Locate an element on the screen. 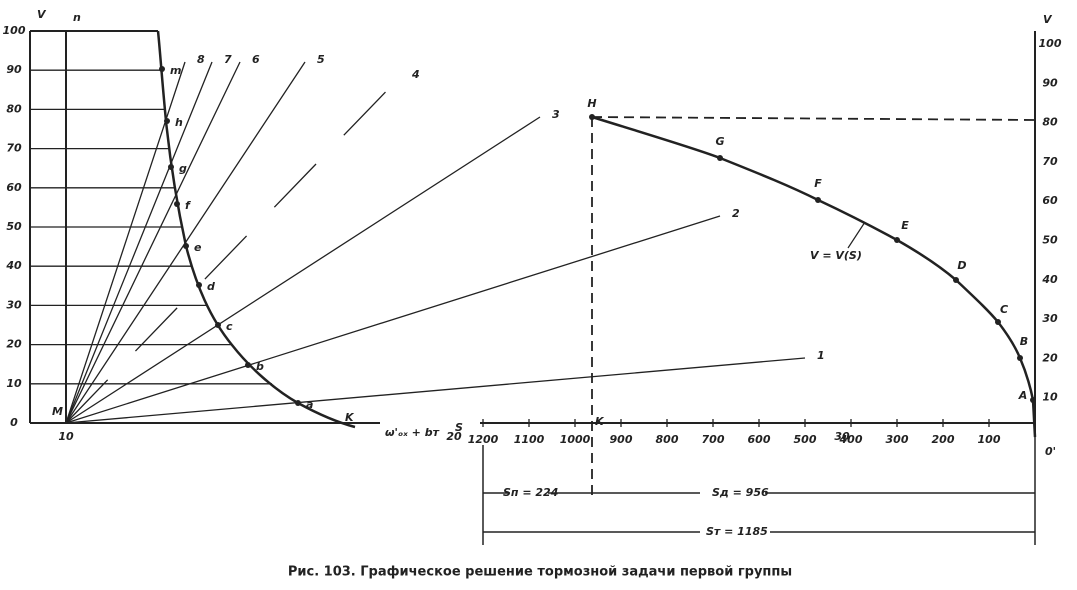 The width and height of the screenshot is (1077, 590). label: M is located at coordinates (57, 411).